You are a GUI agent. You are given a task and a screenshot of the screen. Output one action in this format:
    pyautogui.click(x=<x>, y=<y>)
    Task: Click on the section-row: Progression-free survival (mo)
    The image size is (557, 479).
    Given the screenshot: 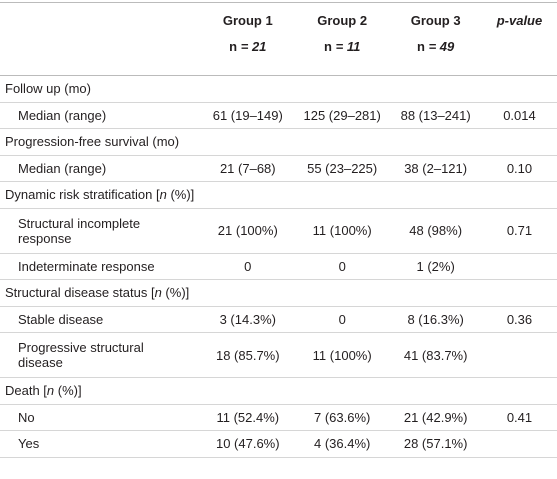 What is the action you would take?
    pyautogui.click(x=278, y=142)
    